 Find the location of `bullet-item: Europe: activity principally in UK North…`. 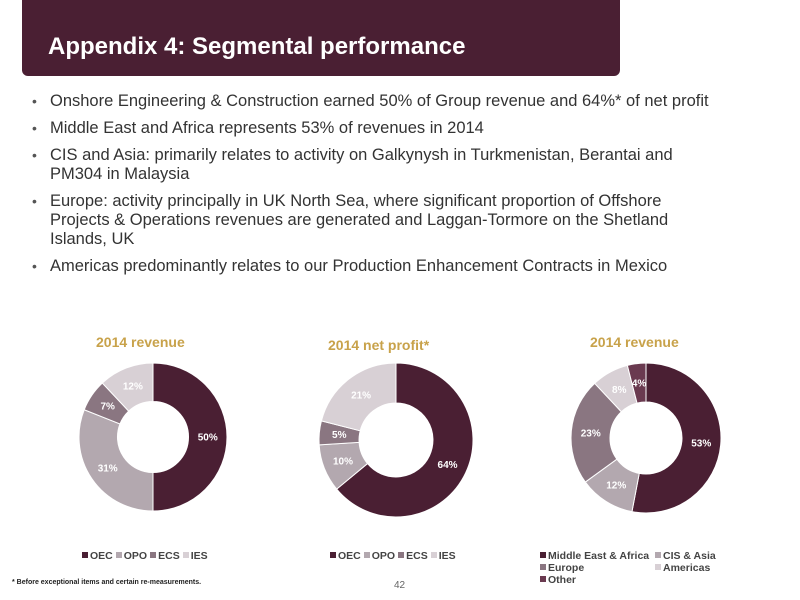

bullet-item: Europe: activity principally in UK North… is located at coordinates (400, 220).